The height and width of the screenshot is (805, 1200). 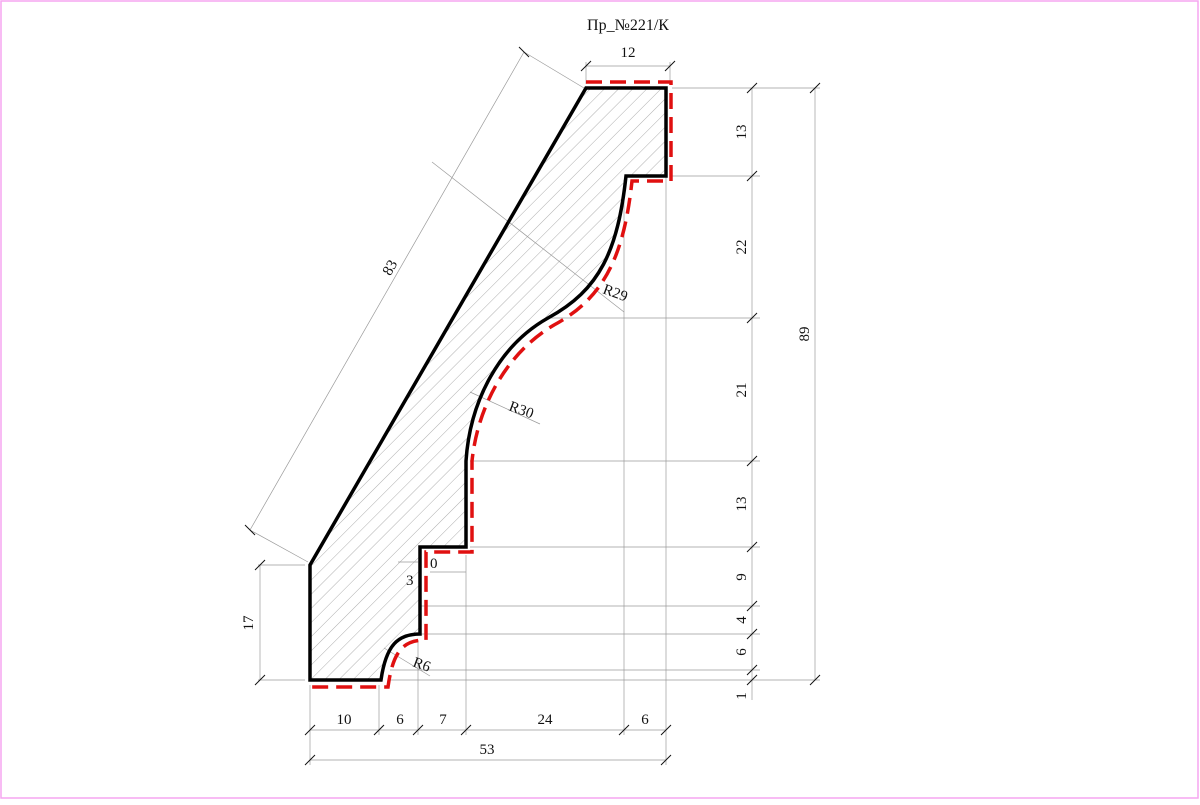 I want to click on dim-bottom-4: 24, so click(x=546, y=720).